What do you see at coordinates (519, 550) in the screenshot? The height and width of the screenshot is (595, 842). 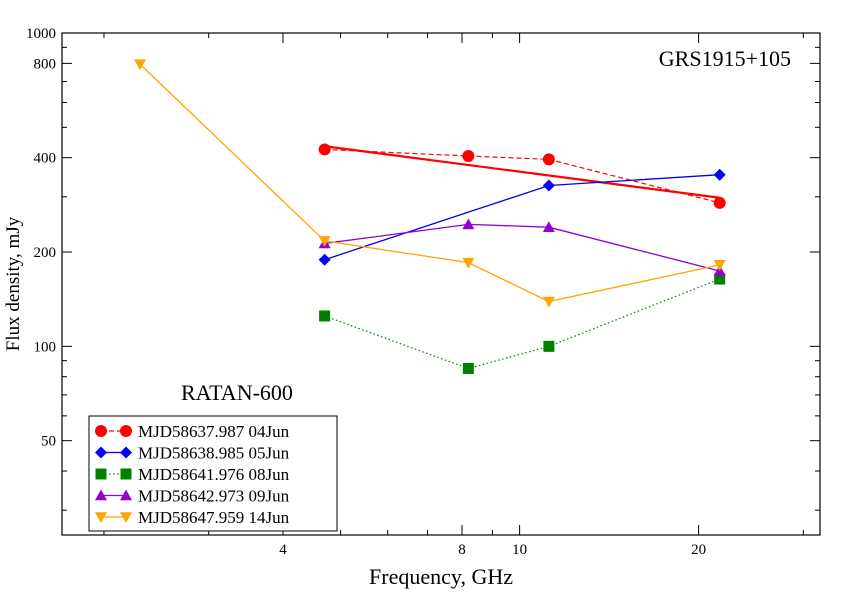 I see `x-tick-label: 10` at bounding box center [519, 550].